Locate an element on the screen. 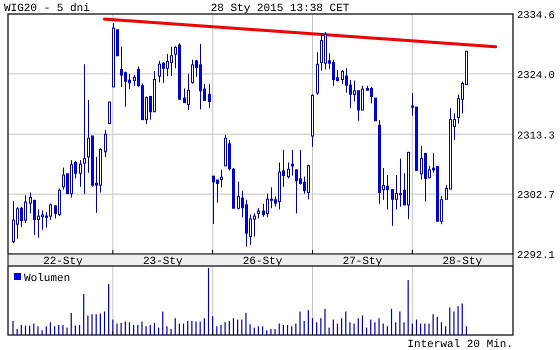 This screenshot has width=560, height=350. text: Interwal 20 Min. is located at coordinates (460, 344).